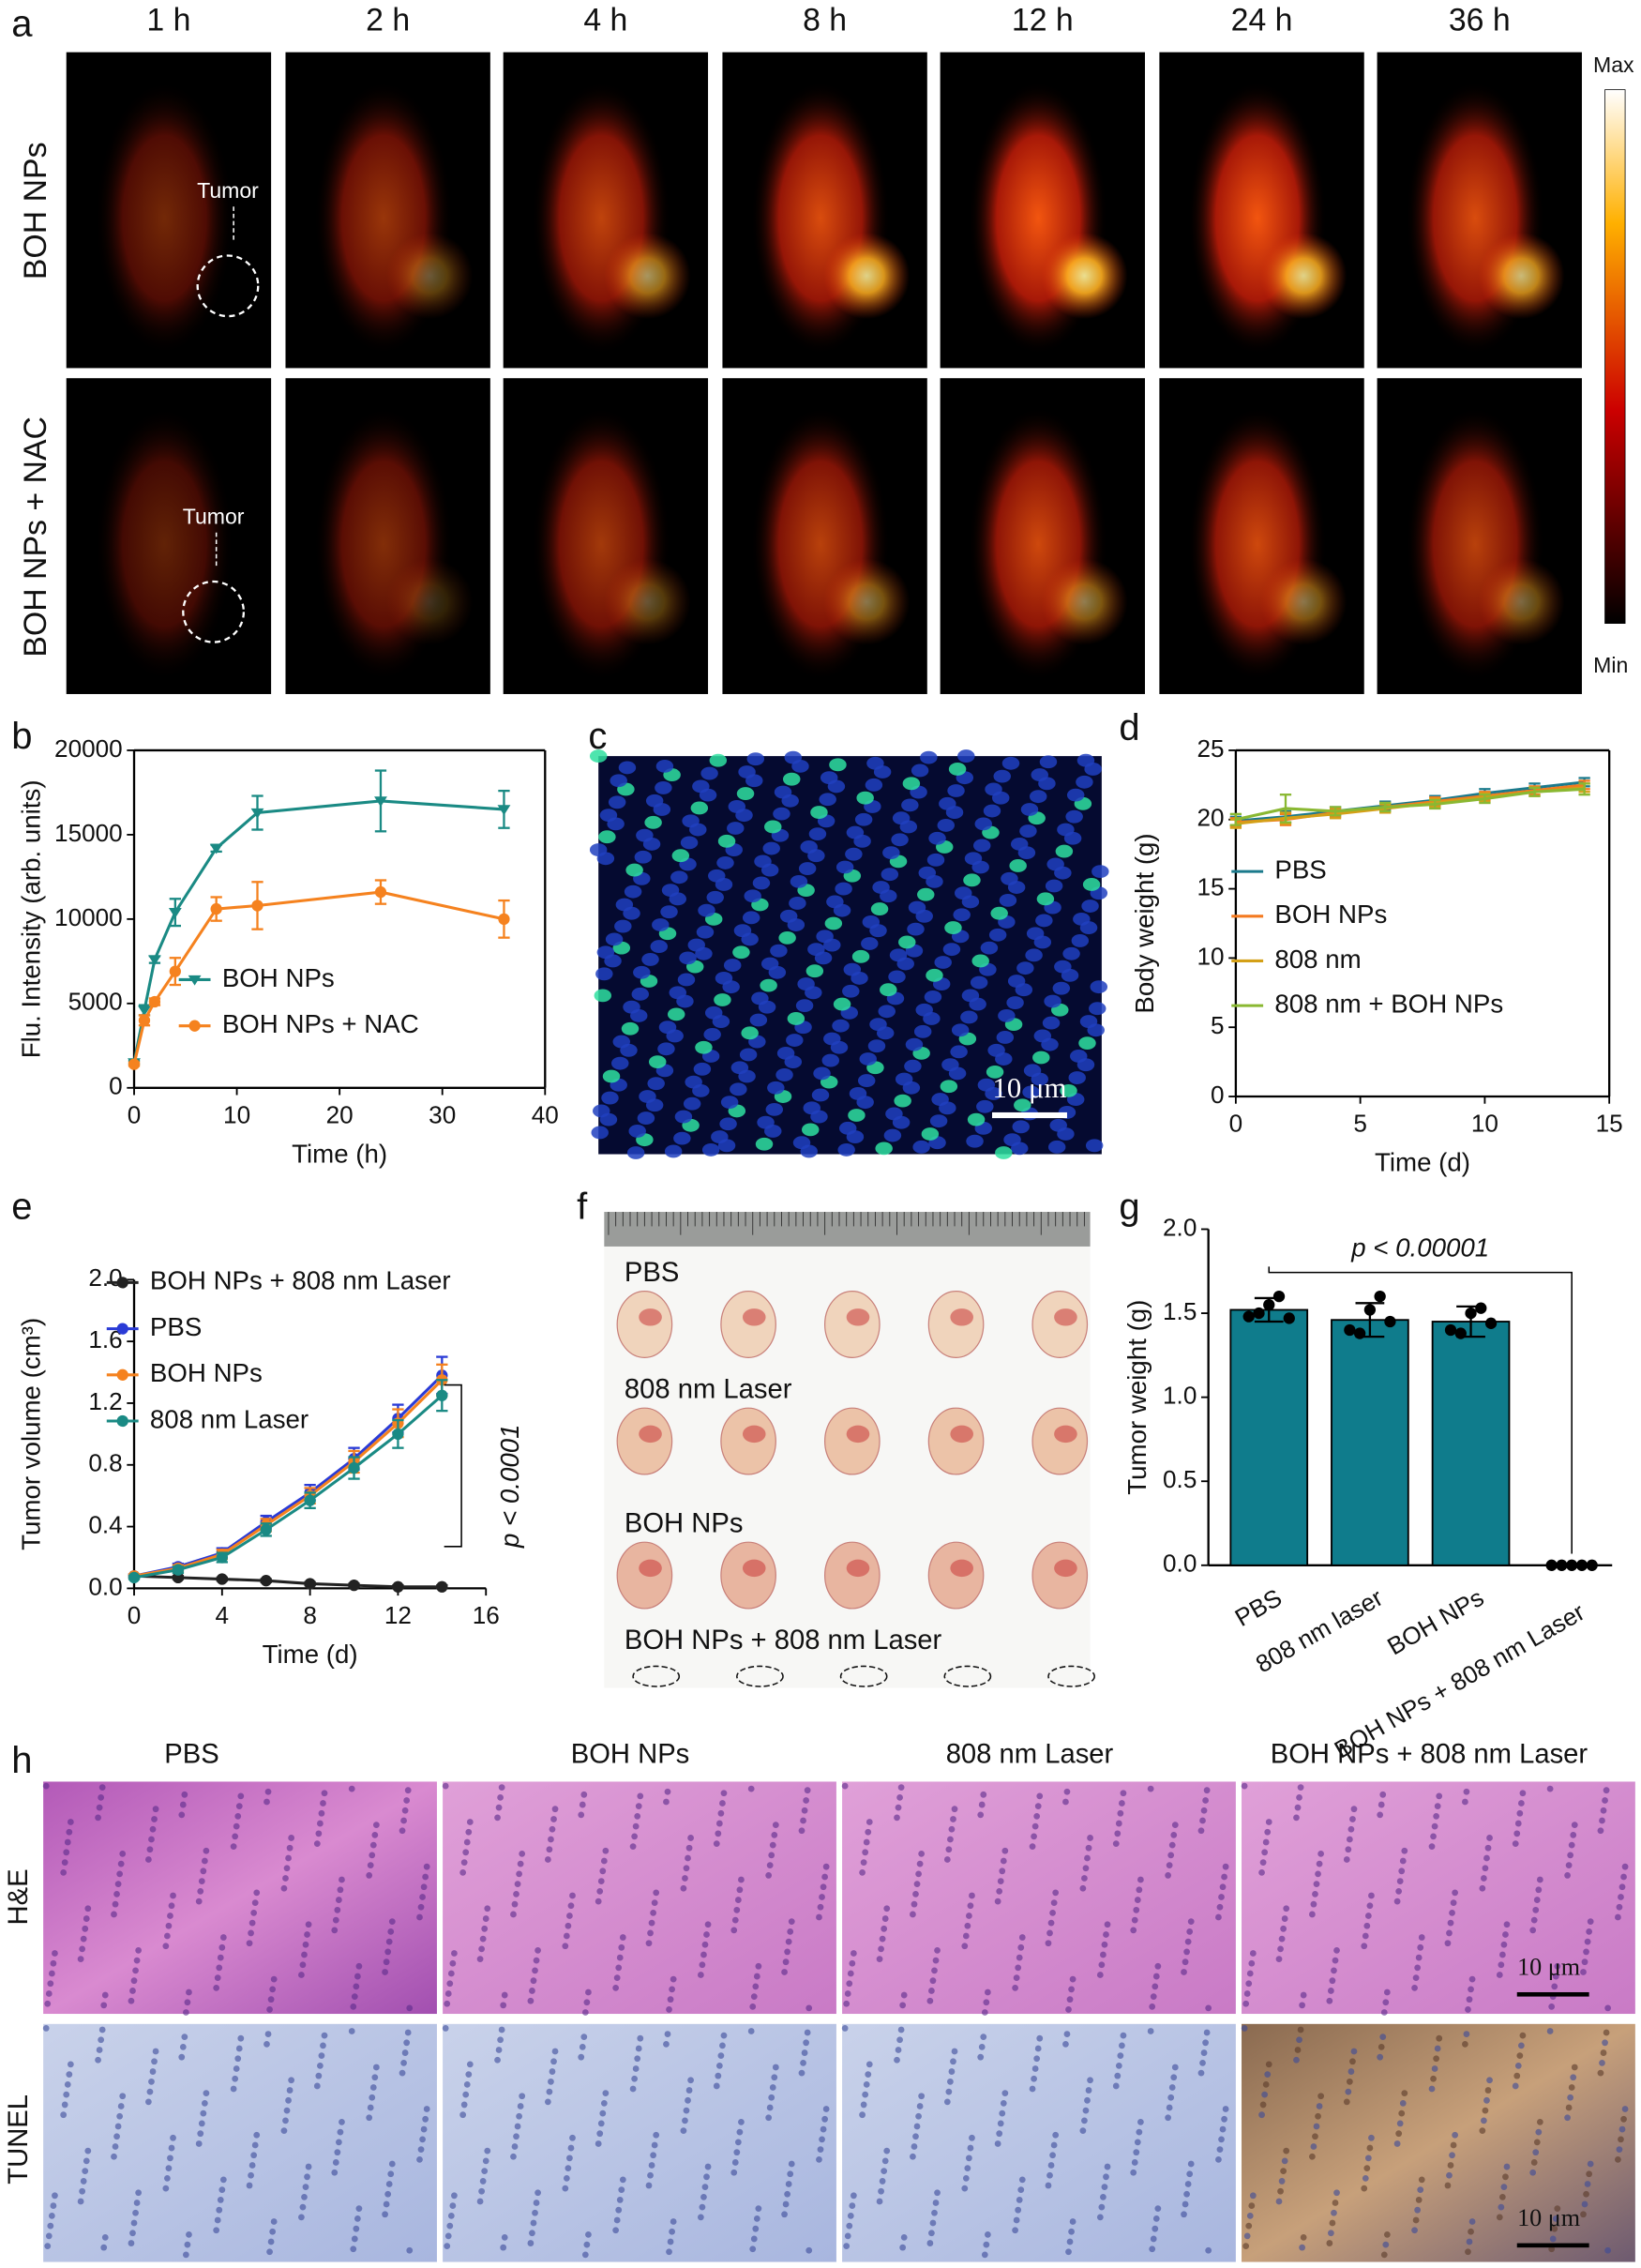  I want to click on y-tick-label: 1.5, so click(1180, 1311).